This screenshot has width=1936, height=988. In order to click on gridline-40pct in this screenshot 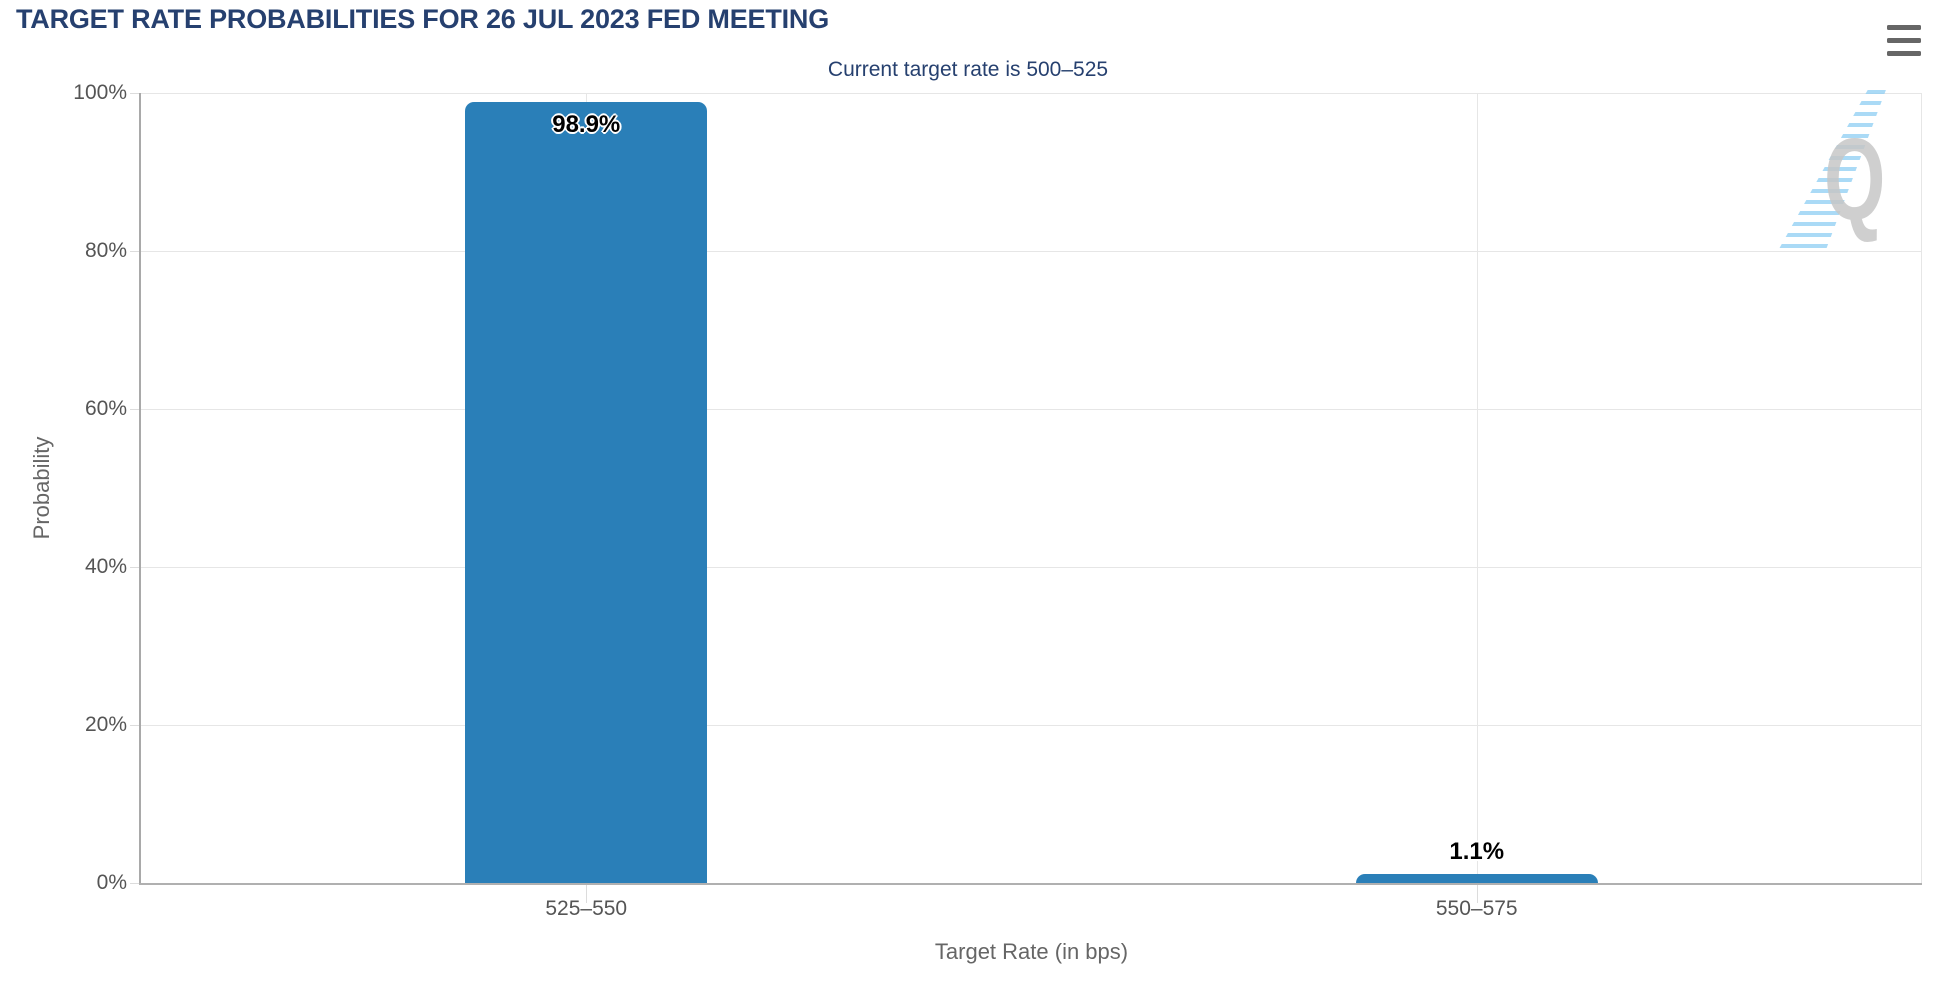, I will do `click(1031, 567)`.